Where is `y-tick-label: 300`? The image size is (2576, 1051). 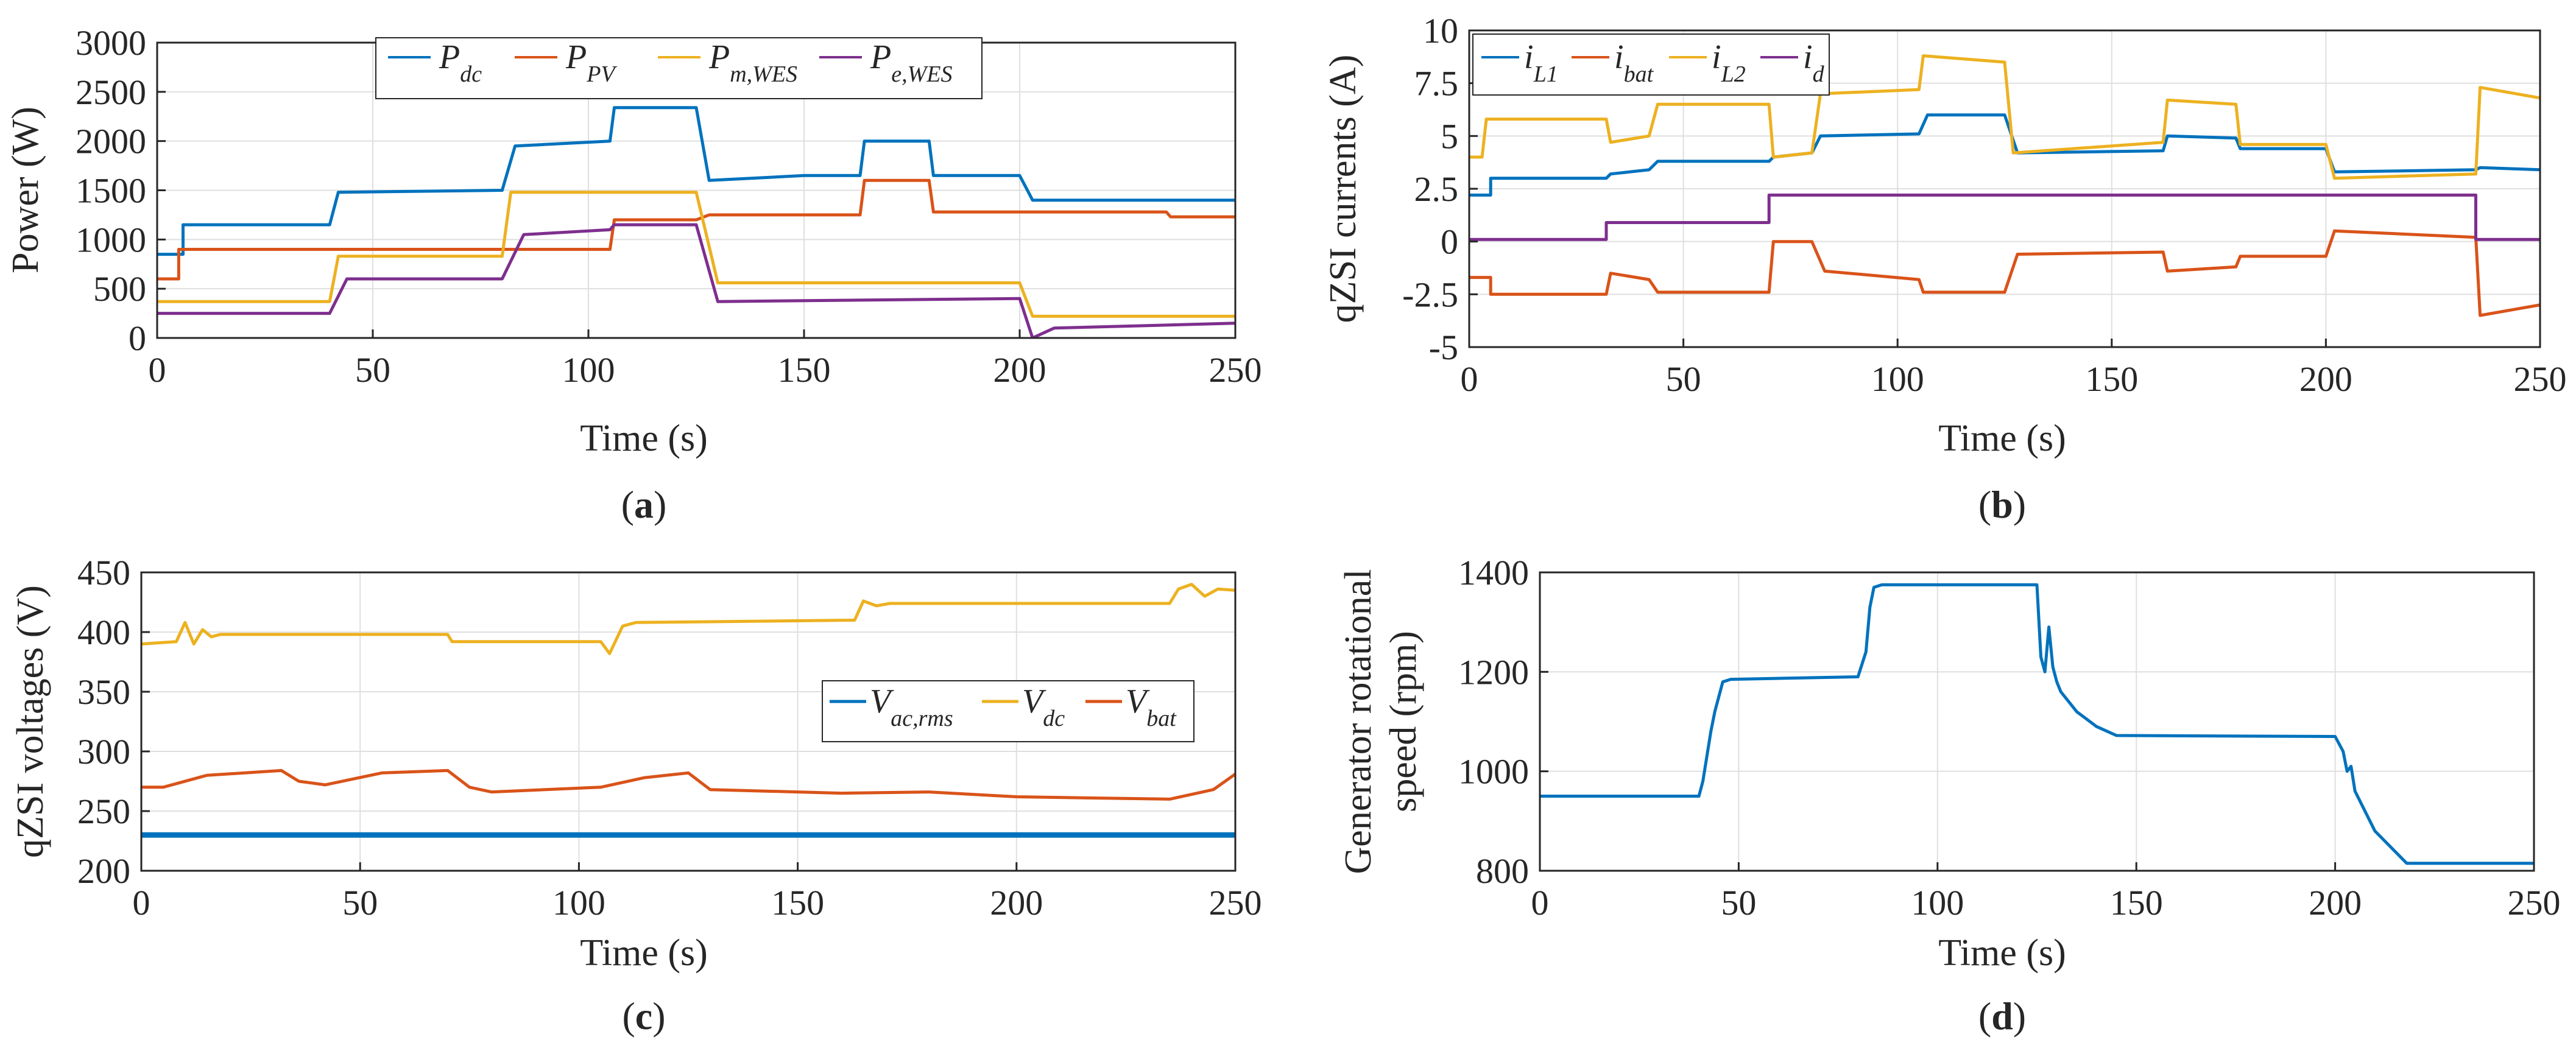 y-tick-label: 300 is located at coordinates (103, 752).